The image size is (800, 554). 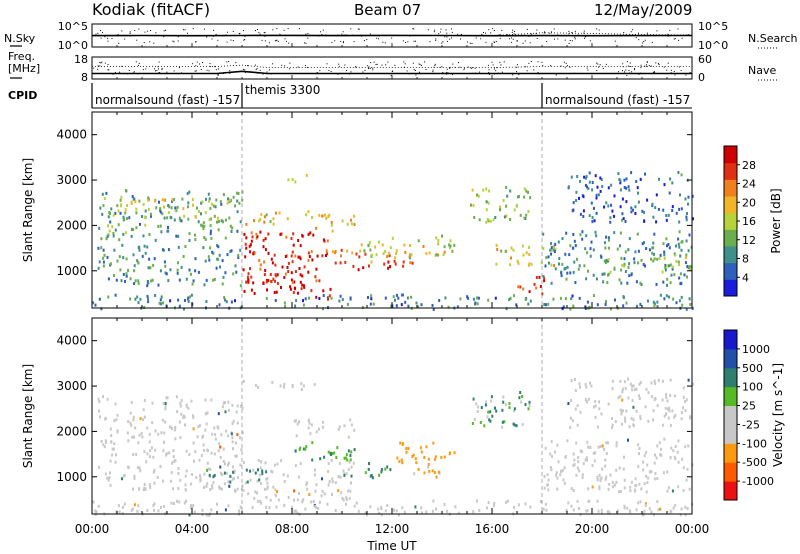 What do you see at coordinates (730, 434) in the screenshot?
I see `velocity-colorbar-swatch` at bounding box center [730, 434].